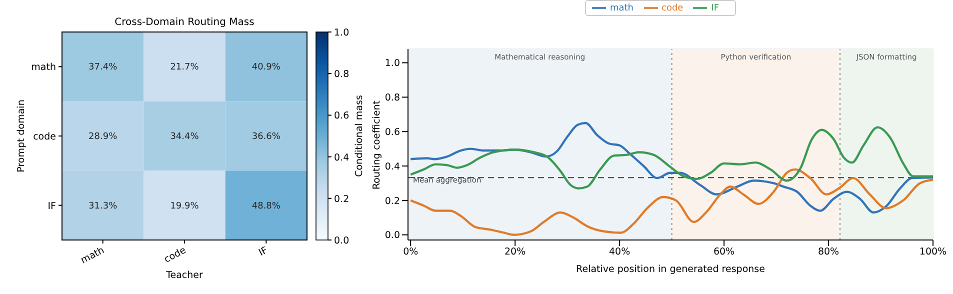 The height and width of the screenshot is (294, 953). Describe the element at coordinates (392, 166) in the screenshot. I see `y-tick-label: 0.4` at that location.